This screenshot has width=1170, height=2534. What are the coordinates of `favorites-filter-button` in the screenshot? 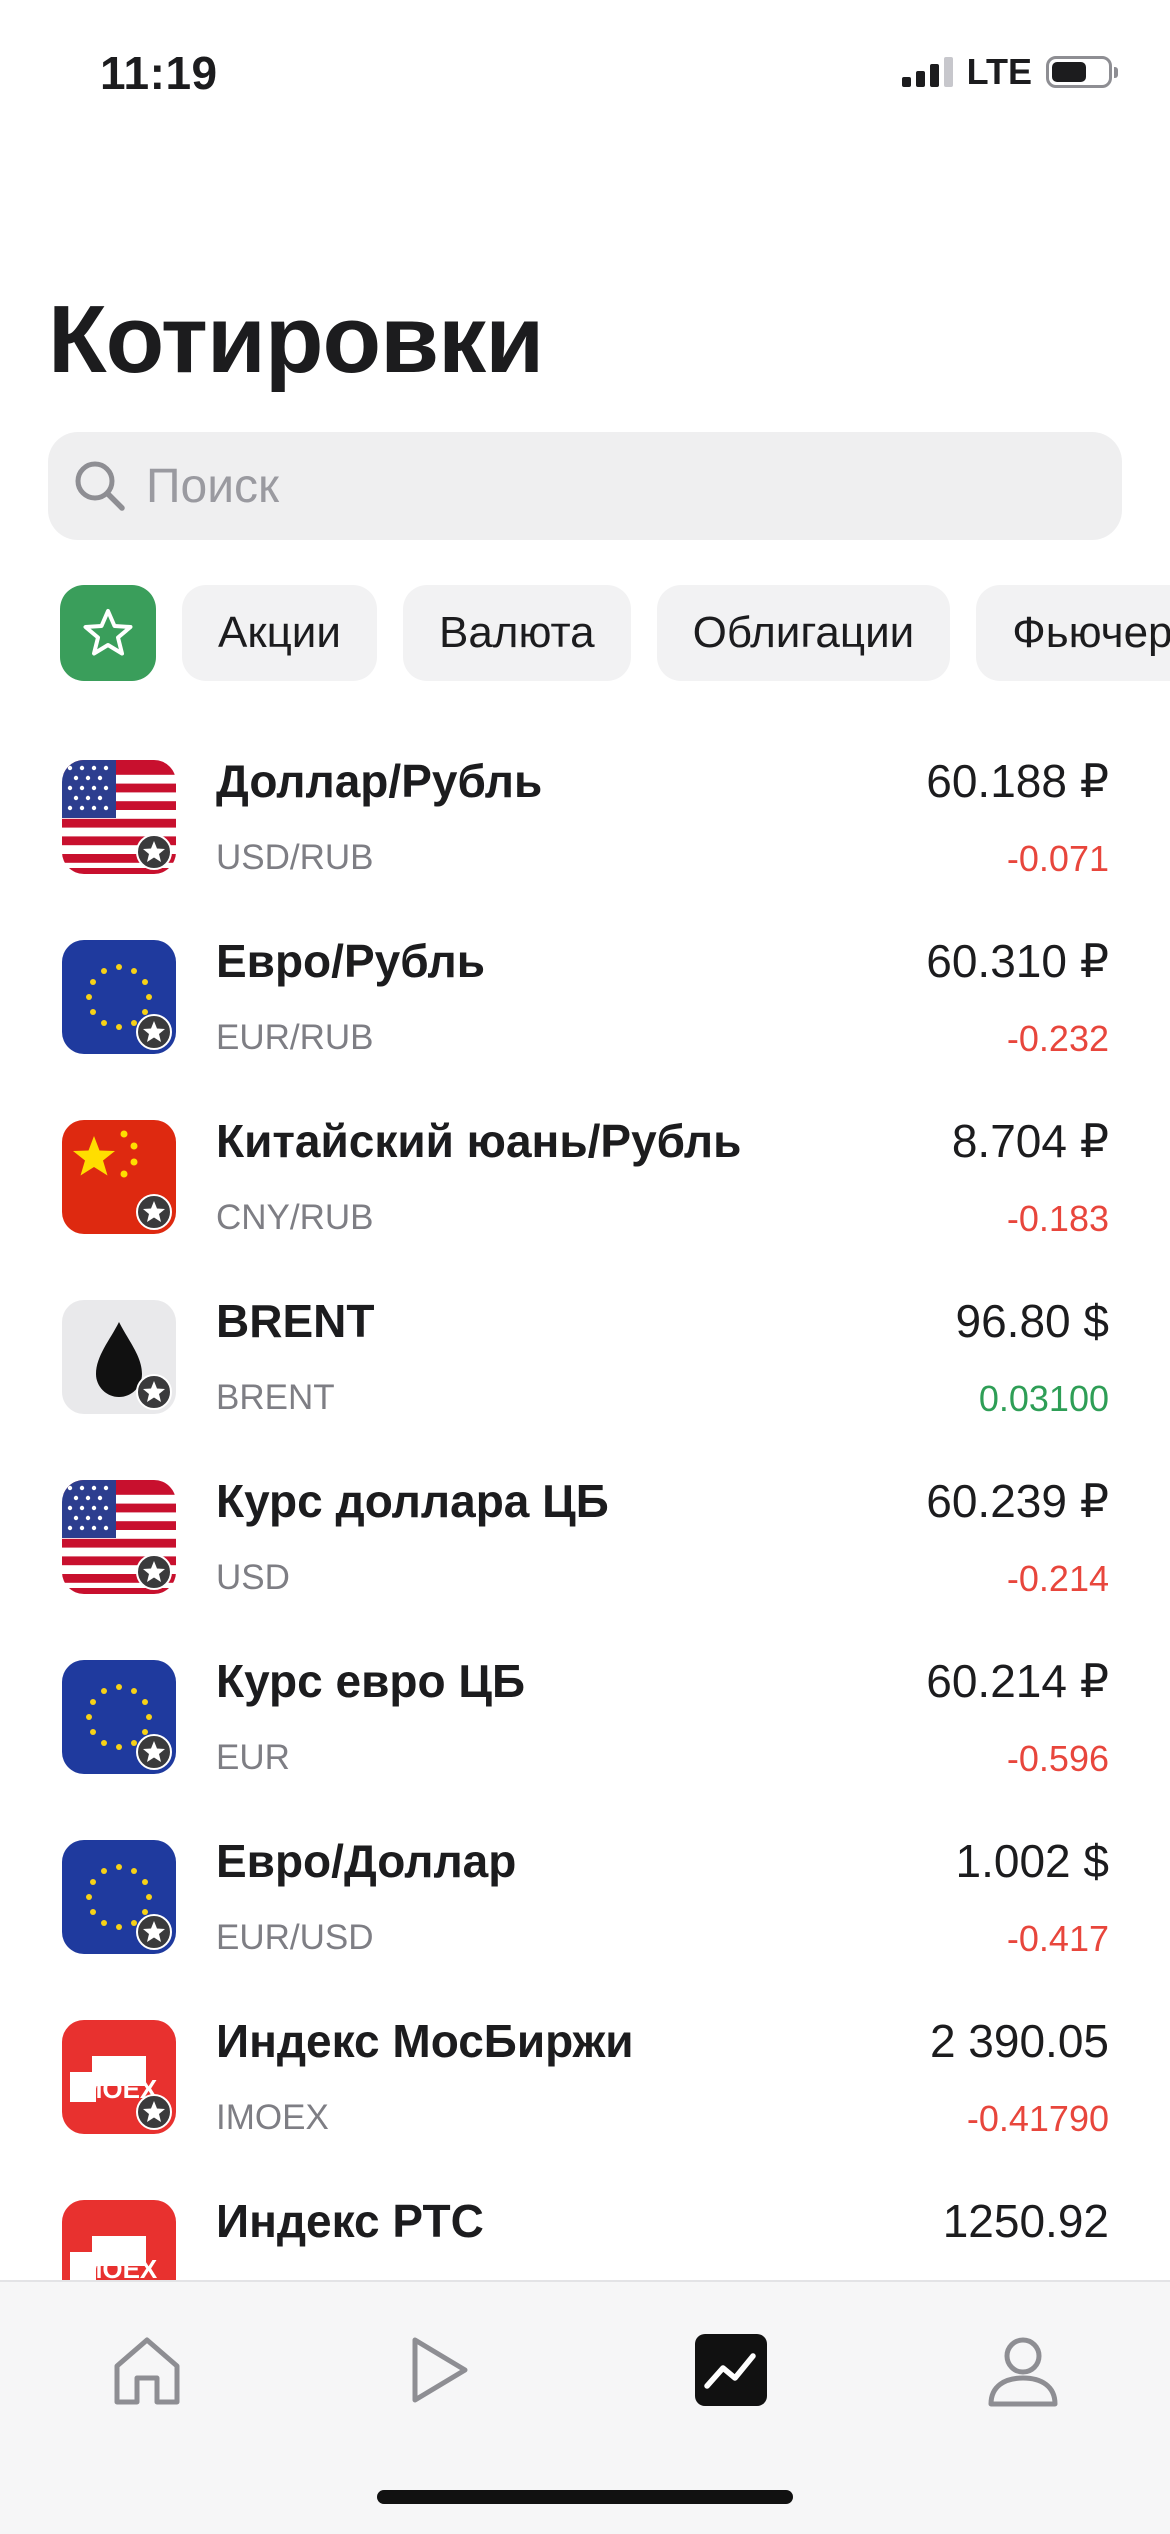 It's located at (108, 633).